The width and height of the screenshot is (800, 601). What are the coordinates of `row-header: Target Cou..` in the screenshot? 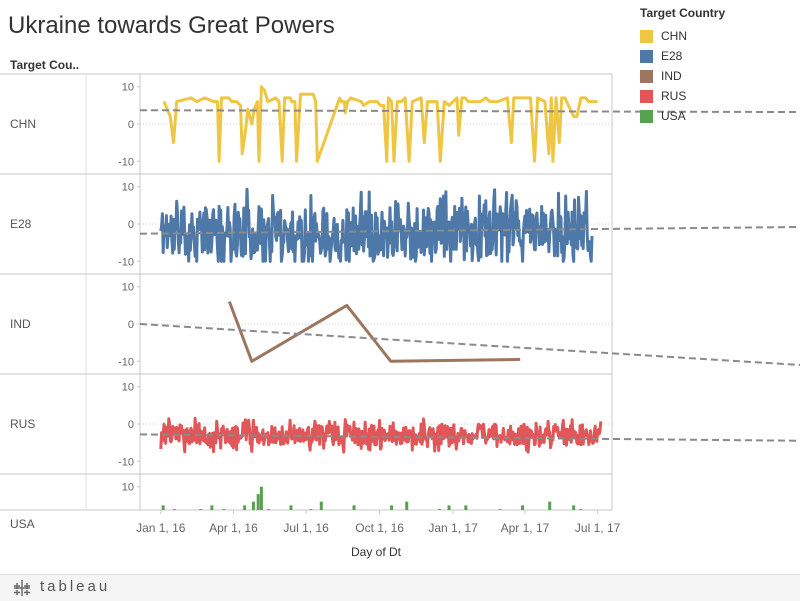 It's located at (45, 65).